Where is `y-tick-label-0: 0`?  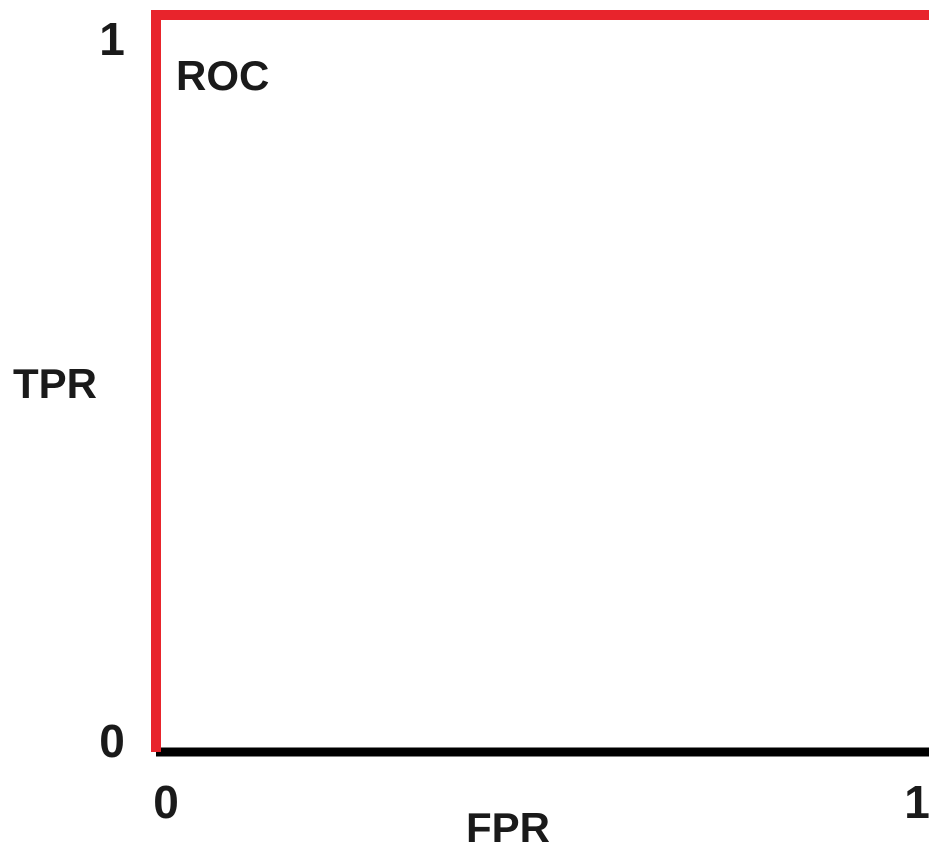 y-tick-label-0: 0 is located at coordinates (112, 741).